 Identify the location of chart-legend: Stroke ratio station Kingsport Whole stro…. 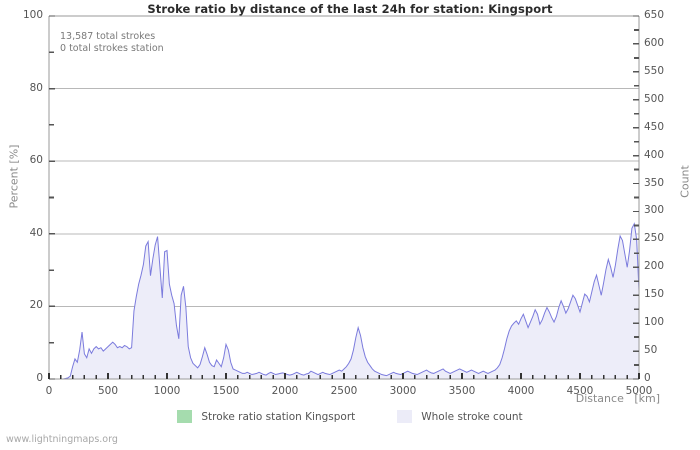
(350, 416).